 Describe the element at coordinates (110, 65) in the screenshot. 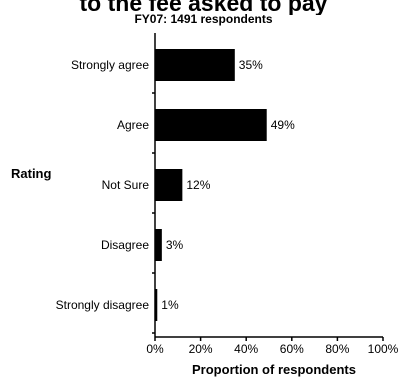

I see `category-label-strongly-agree: Strongly agree` at that location.